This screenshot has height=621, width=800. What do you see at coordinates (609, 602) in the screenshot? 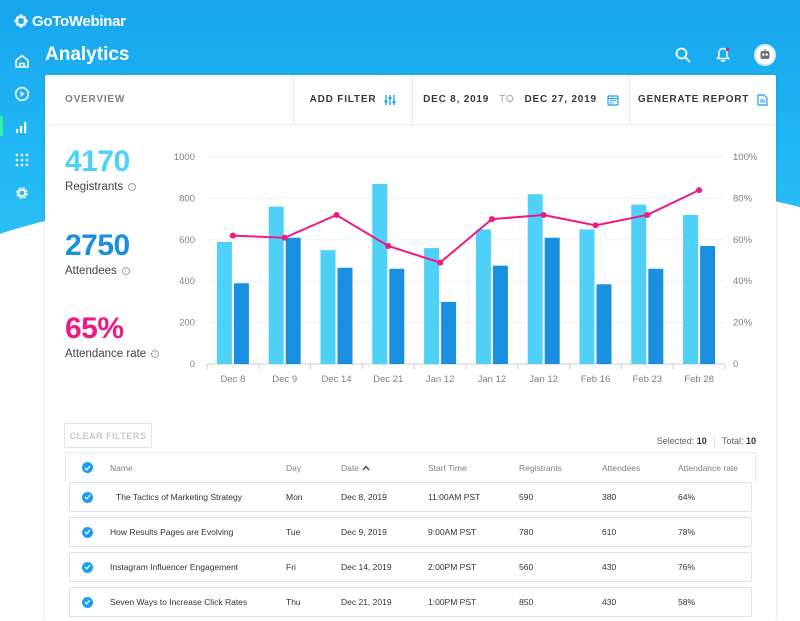
I see `row-attendees: 430` at bounding box center [609, 602].